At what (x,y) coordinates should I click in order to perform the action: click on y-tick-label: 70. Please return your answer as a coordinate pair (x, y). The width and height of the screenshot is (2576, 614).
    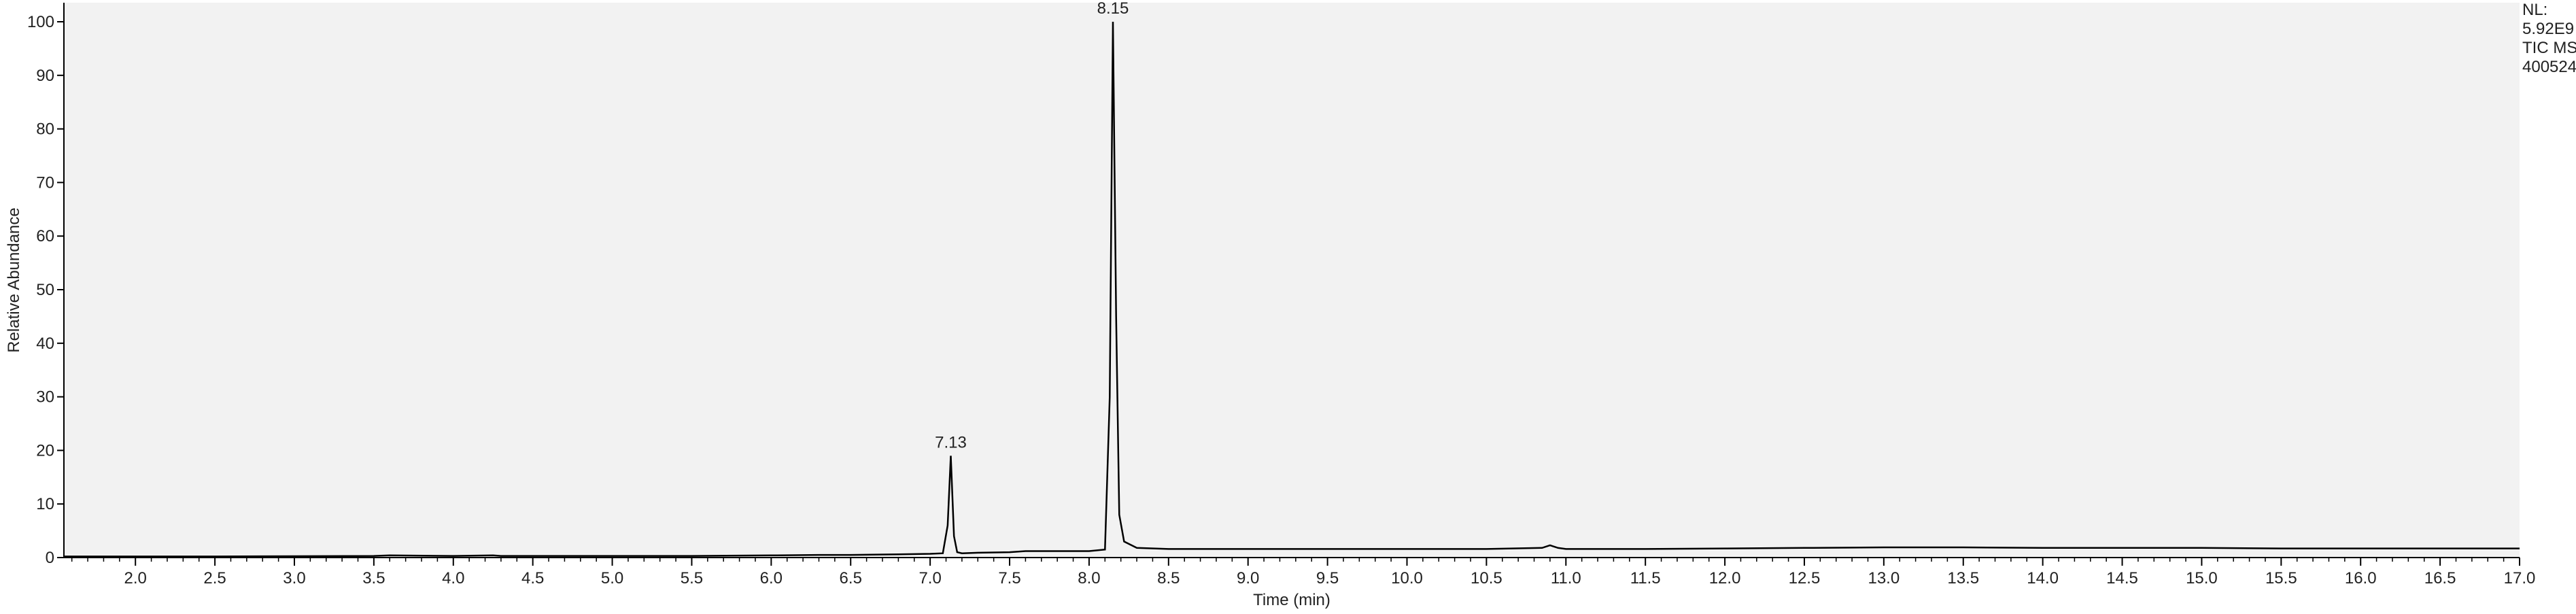
    Looking at the image, I should click on (45, 182).